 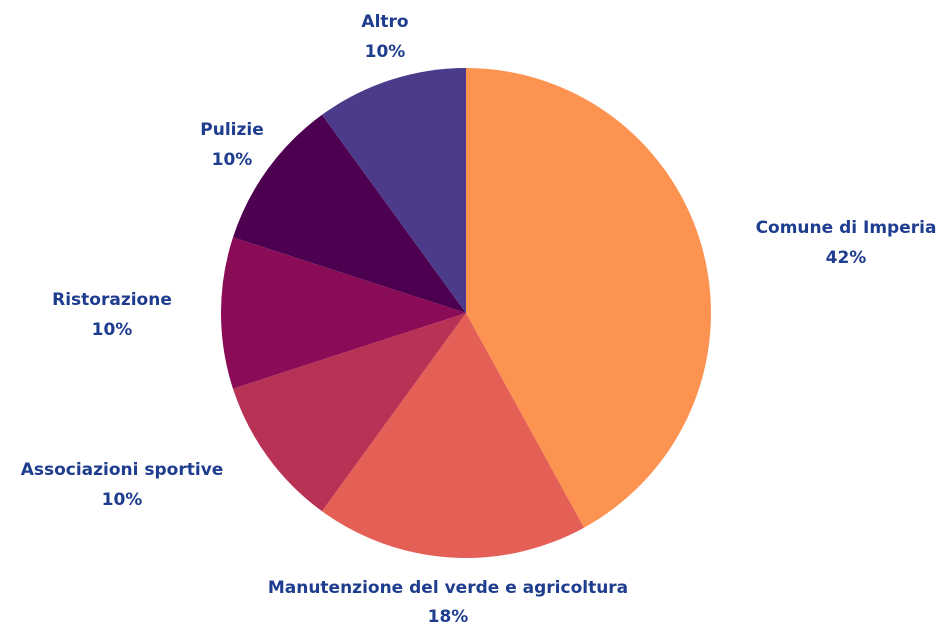 What do you see at coordinates (112, 300) in the screenshot?
I see `slice-label: Ristorazione` at bounding box center [112, 300].